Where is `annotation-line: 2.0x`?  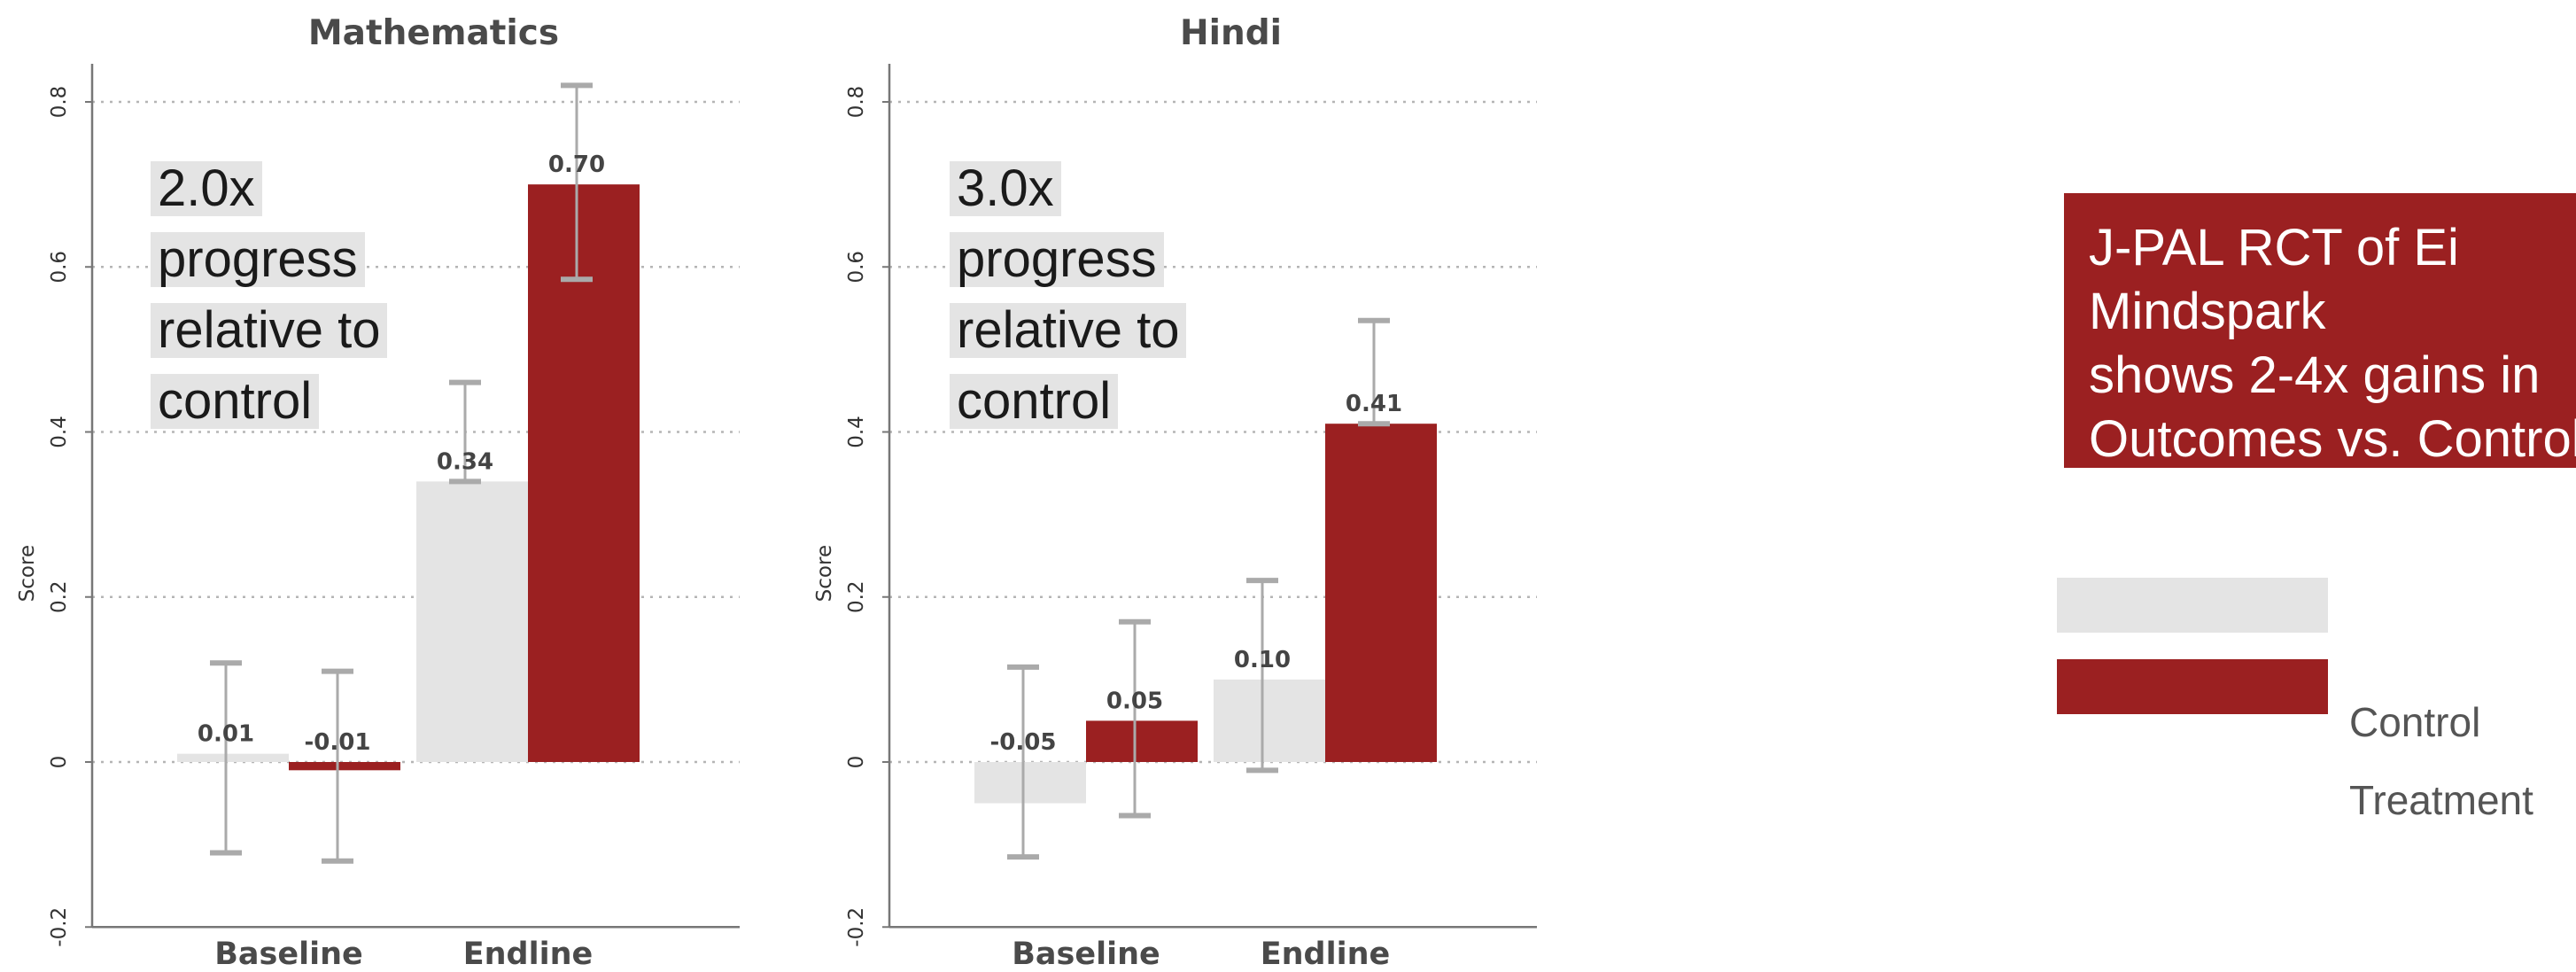
annotation-line: 2.0x is located at coordinates (206, 188).